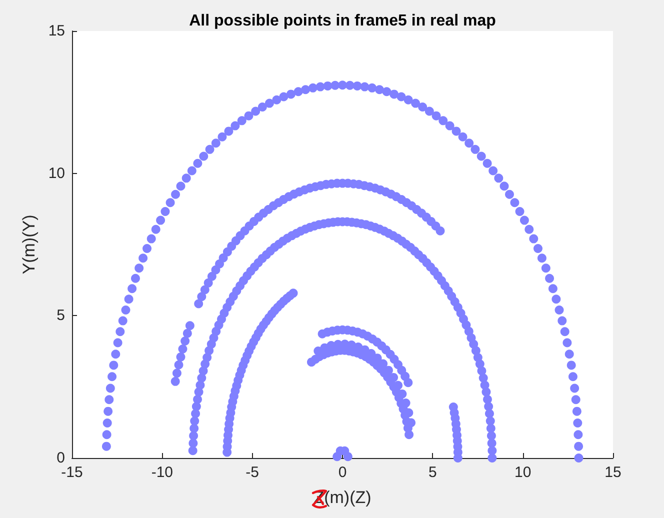  I want to click on y-tick-label: 10, so click(56, 173).